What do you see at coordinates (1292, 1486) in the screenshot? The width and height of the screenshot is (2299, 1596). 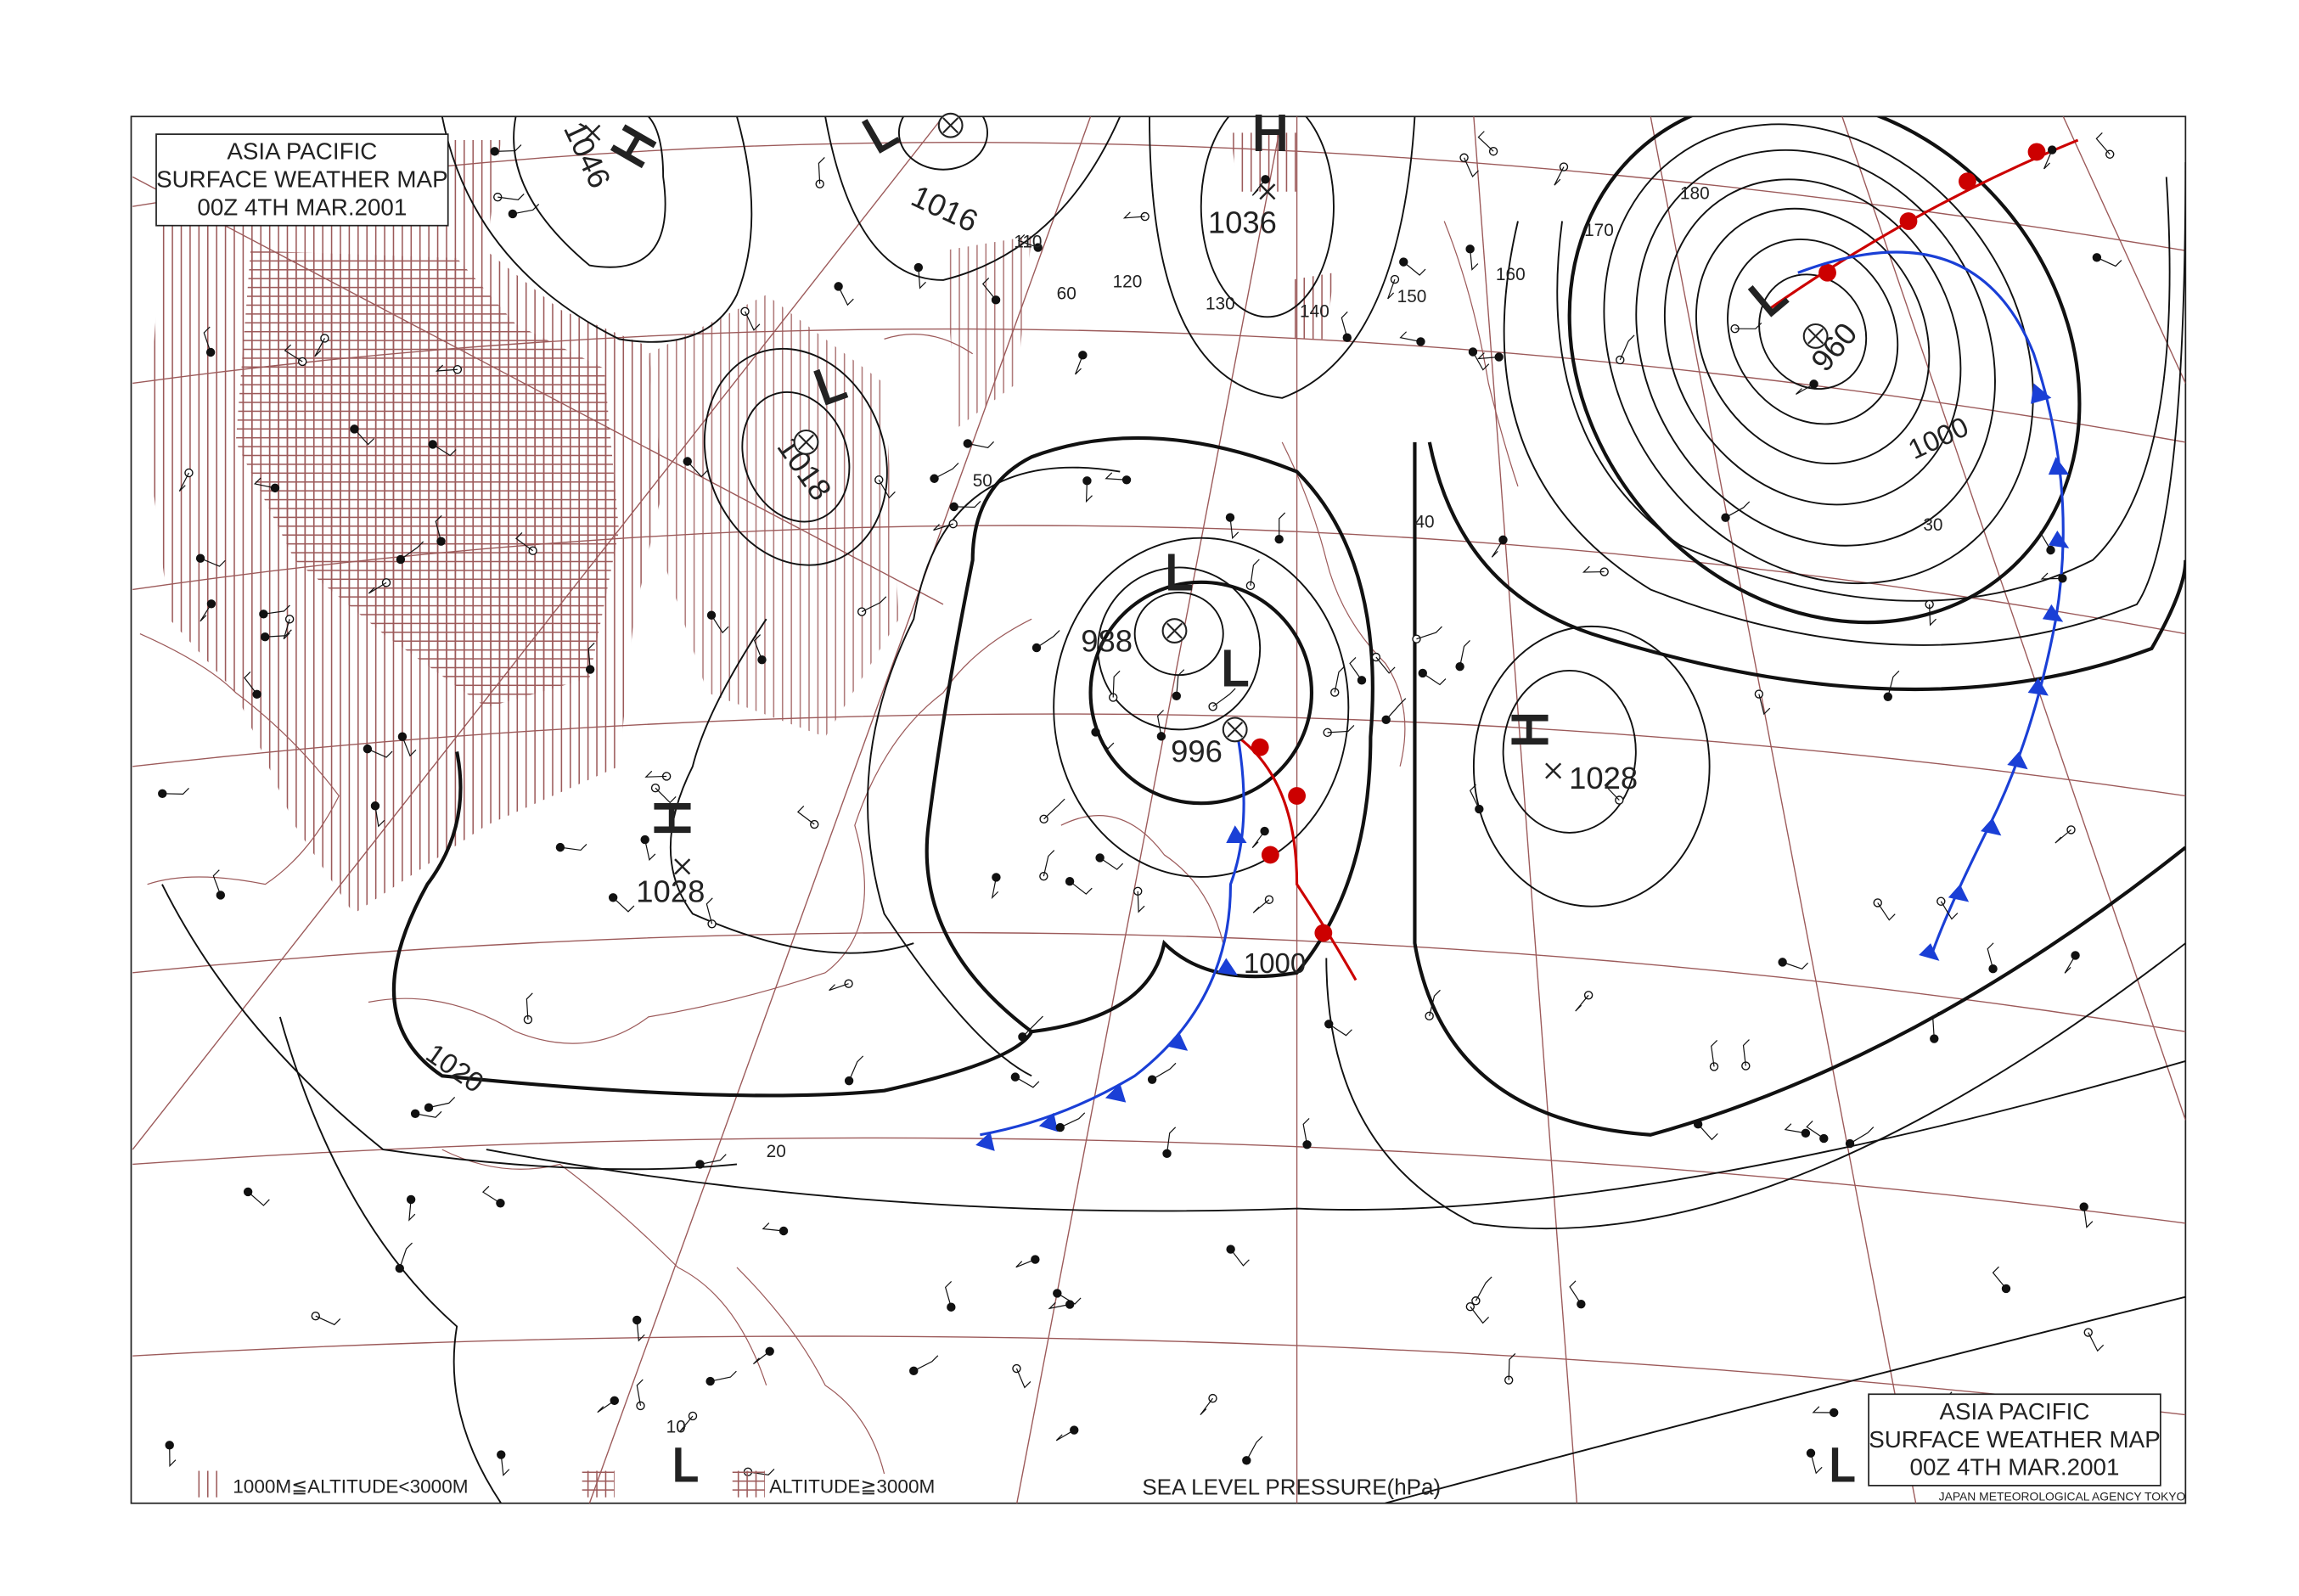 I see `legend-pressure: SEA LEVEL PRESSURE(hPa)` at bounding box center [1292, 1486].